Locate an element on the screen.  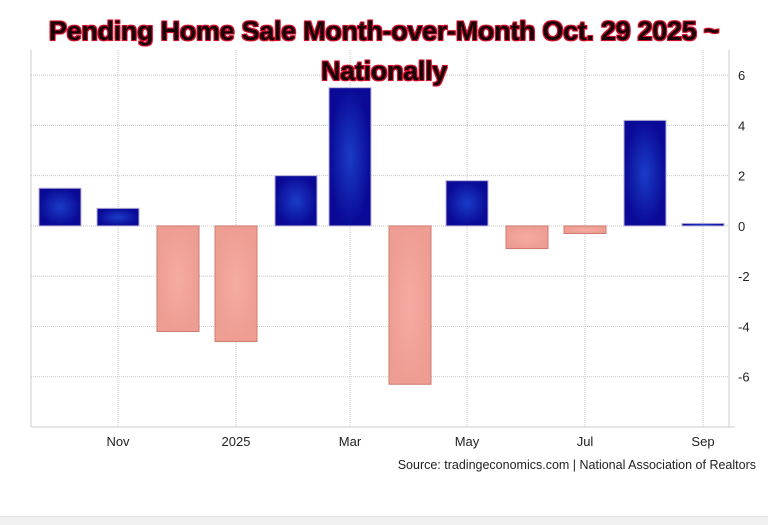
bottom-strip is located at coordinates (384, 520).